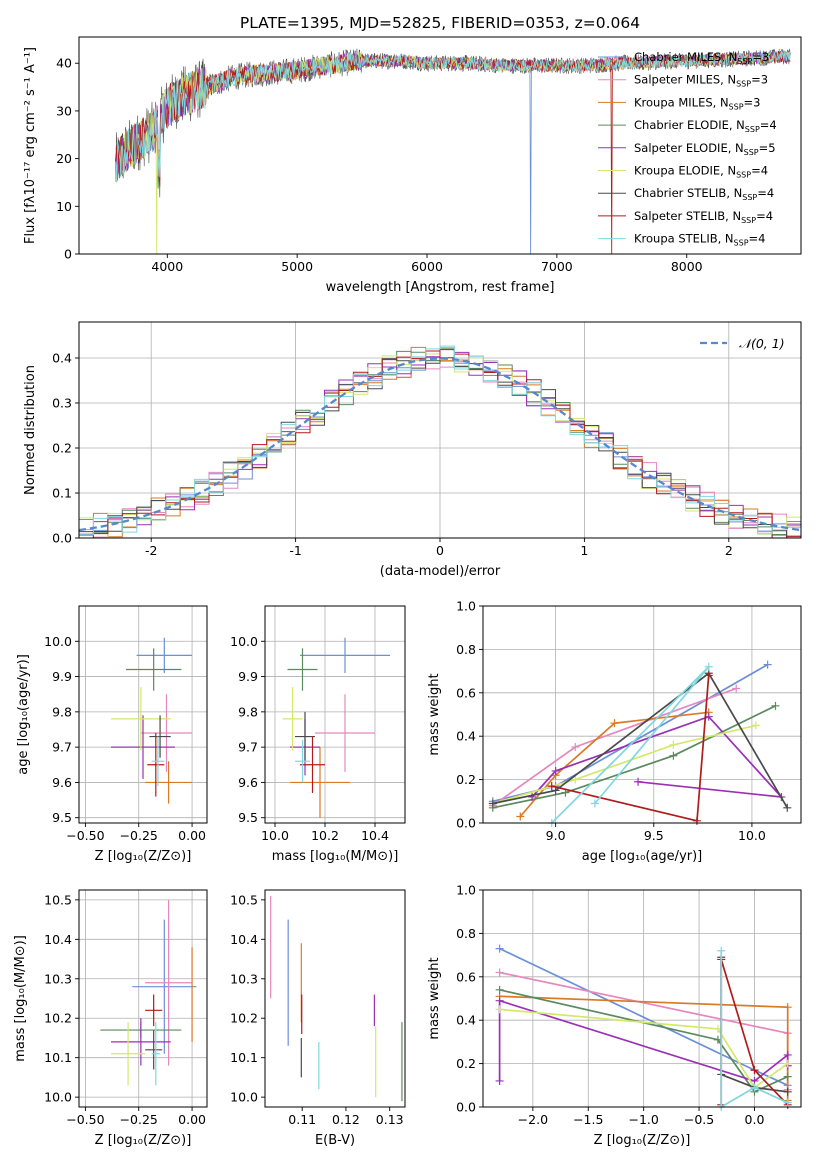  Describe the element at coordinates (697, 103) in the screenshot. I see `legend-label: Kroupa MILES, NSSP=3` at that location.